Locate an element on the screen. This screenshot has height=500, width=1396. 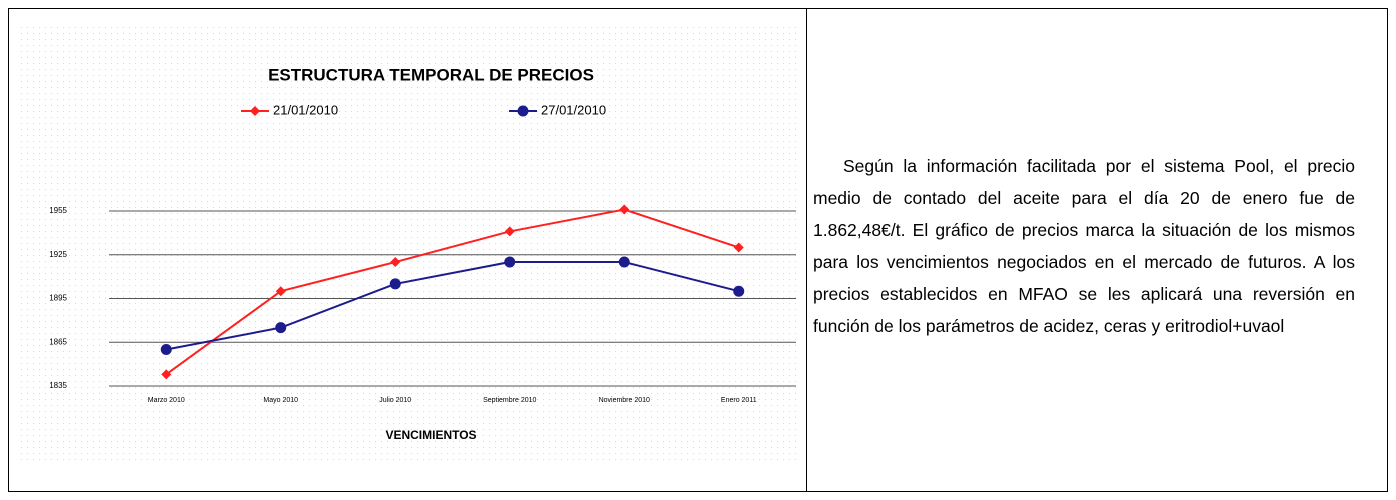
divider is located at coordinates (806, 250).